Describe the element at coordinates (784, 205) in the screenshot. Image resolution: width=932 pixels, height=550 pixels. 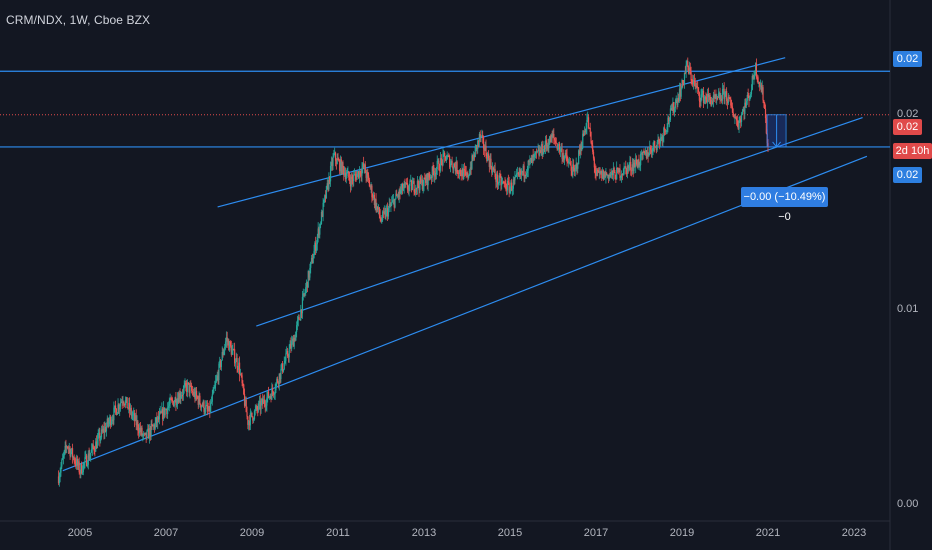
I see `measure-tool-label: −0.00 (−10.49%) −0` at that location.